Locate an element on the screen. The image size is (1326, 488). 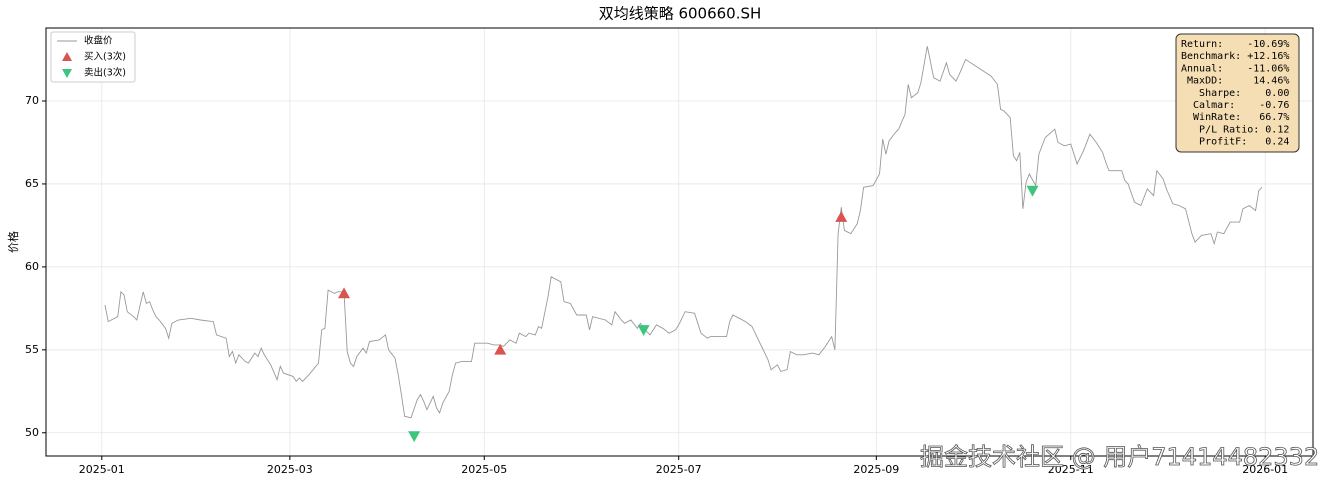
stats-line: P/L Ratio: 0.12 is located at coordinates (1235, 129).